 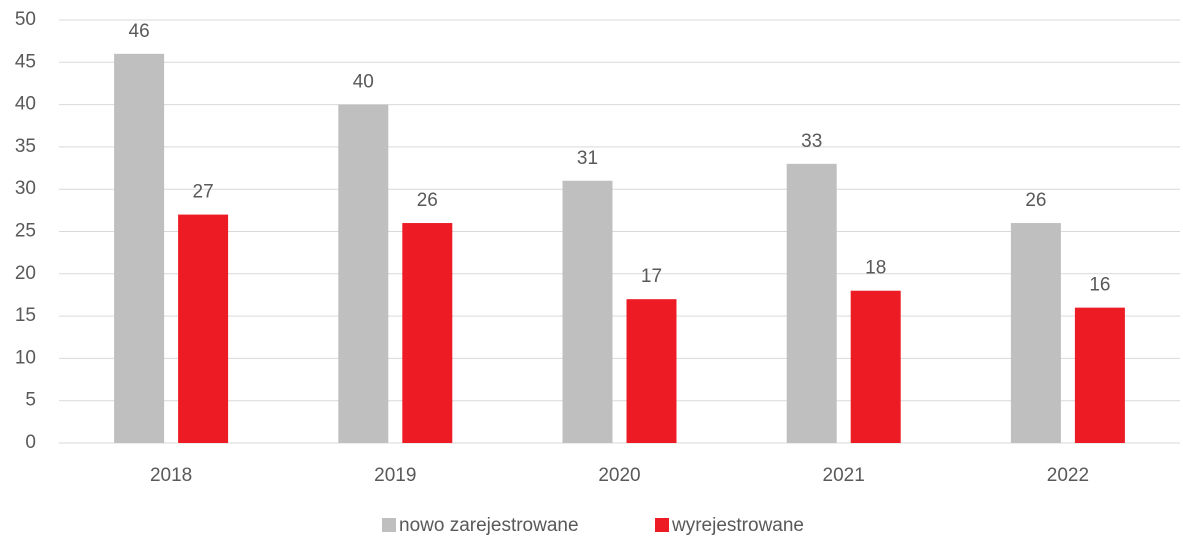 What do you see at coordinates (25, 146) in the screenshot?
I see `y-tick-label: 35` at bounding box center [25, 146].